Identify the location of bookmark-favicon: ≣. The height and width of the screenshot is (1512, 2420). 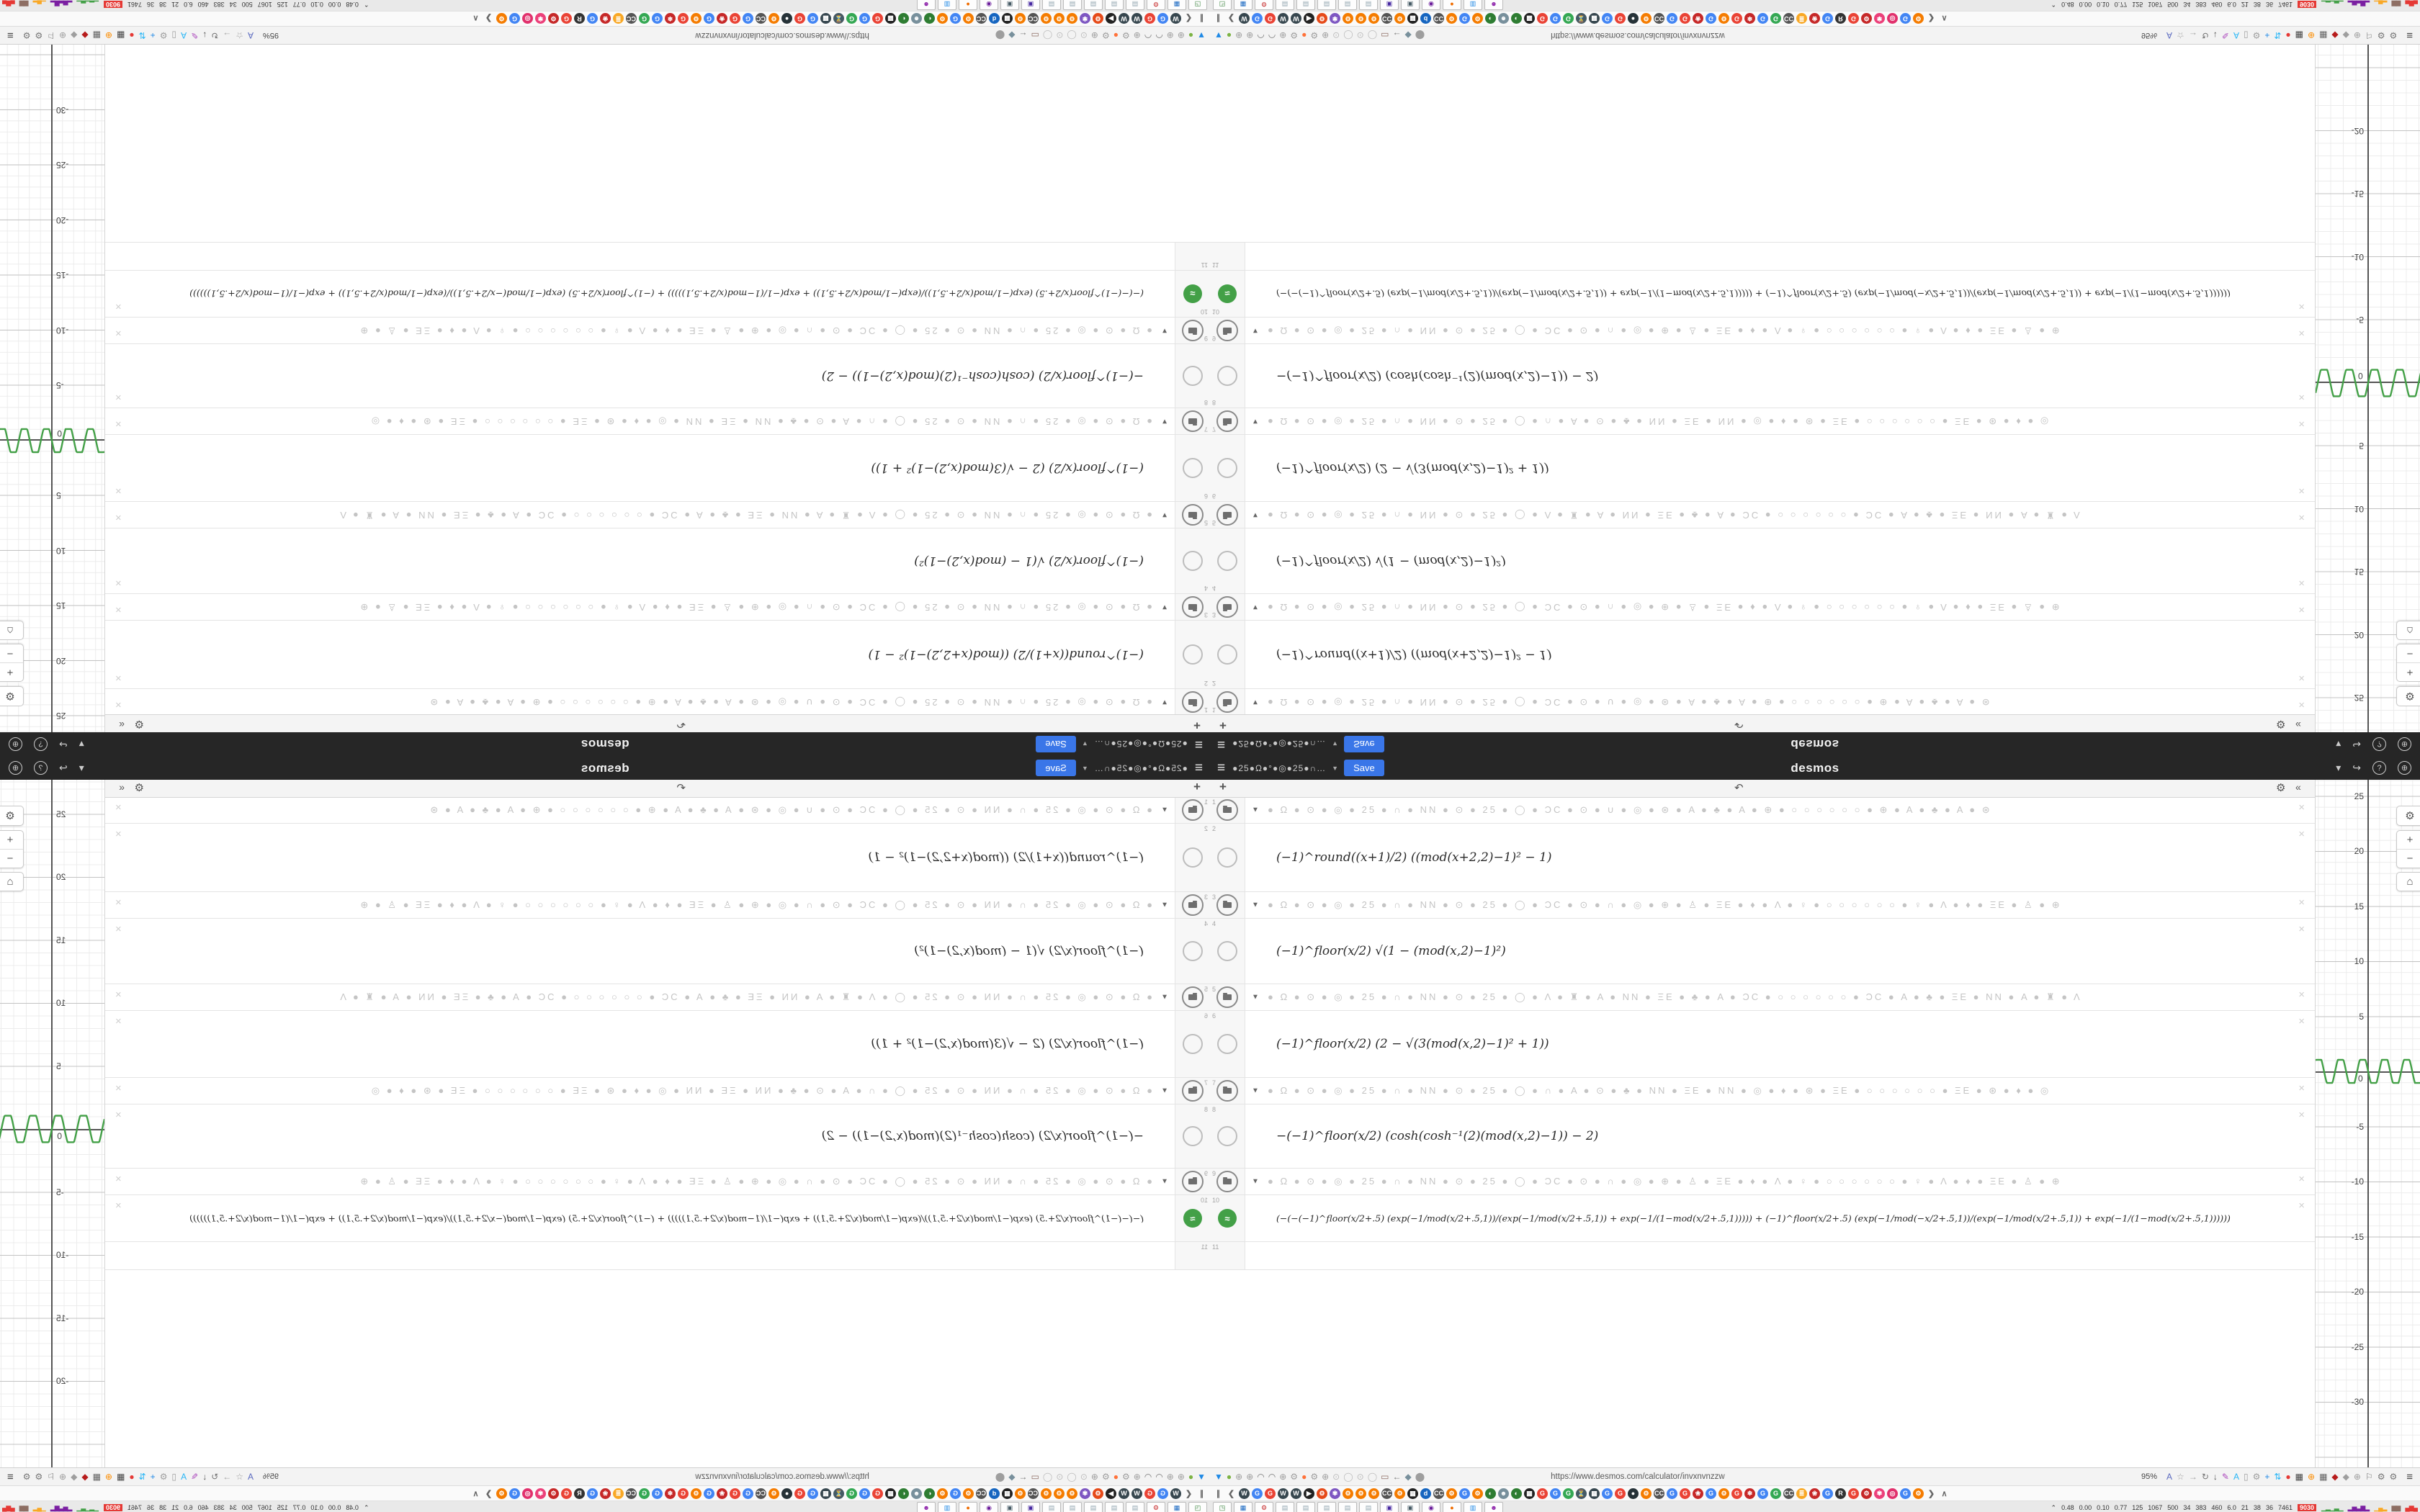
(618, 1493).